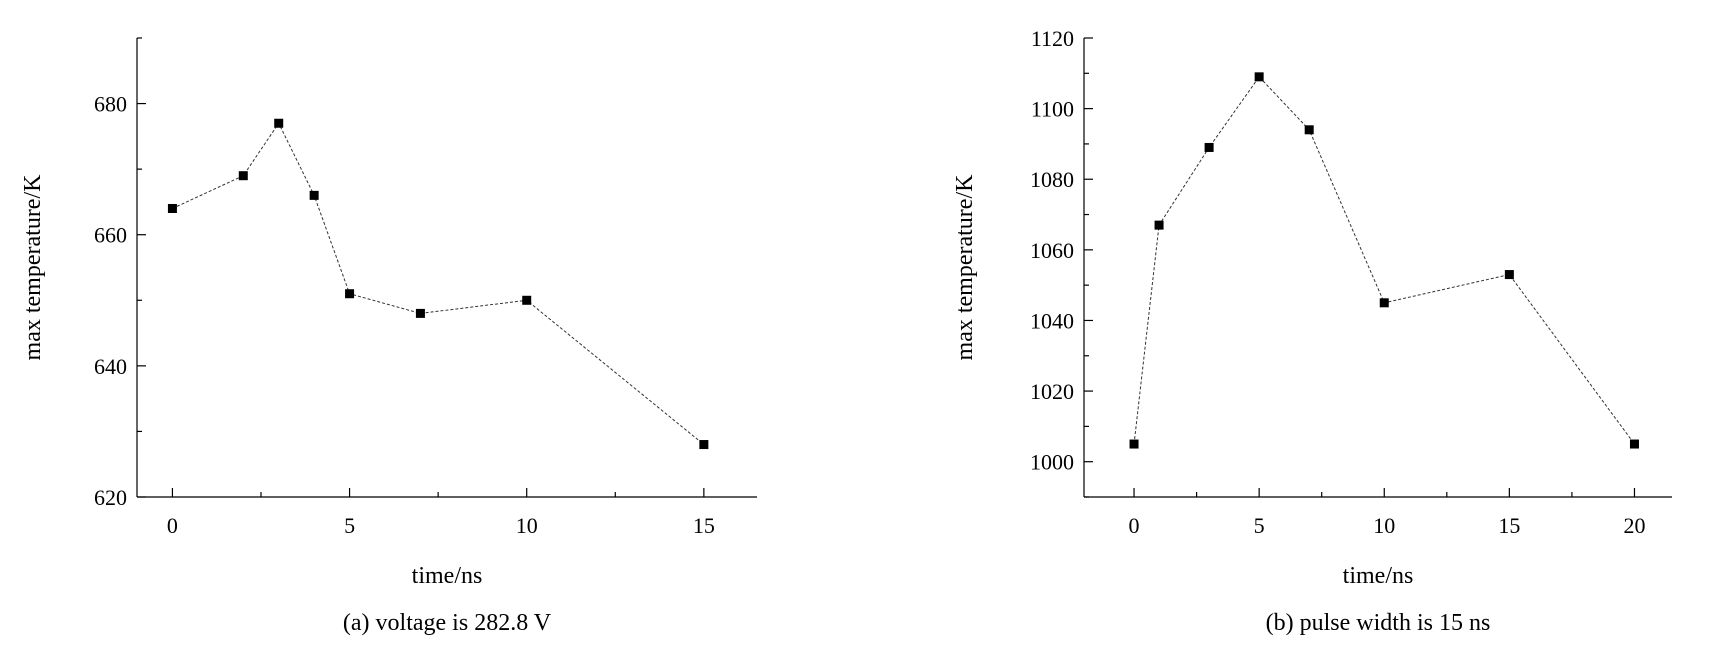 This screenshot has height=654, width=1712. Describe the element at coordinates (110, 104) in the screenshot. I see `y-tick-label: 680` at that location.